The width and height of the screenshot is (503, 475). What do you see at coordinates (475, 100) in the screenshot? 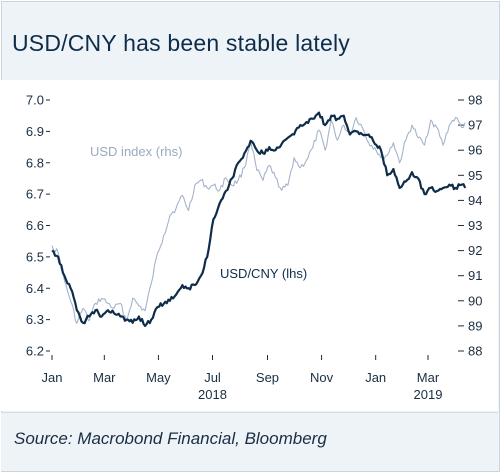
I see `y-right-tick-label: 98` at bounding box center [475, 100].